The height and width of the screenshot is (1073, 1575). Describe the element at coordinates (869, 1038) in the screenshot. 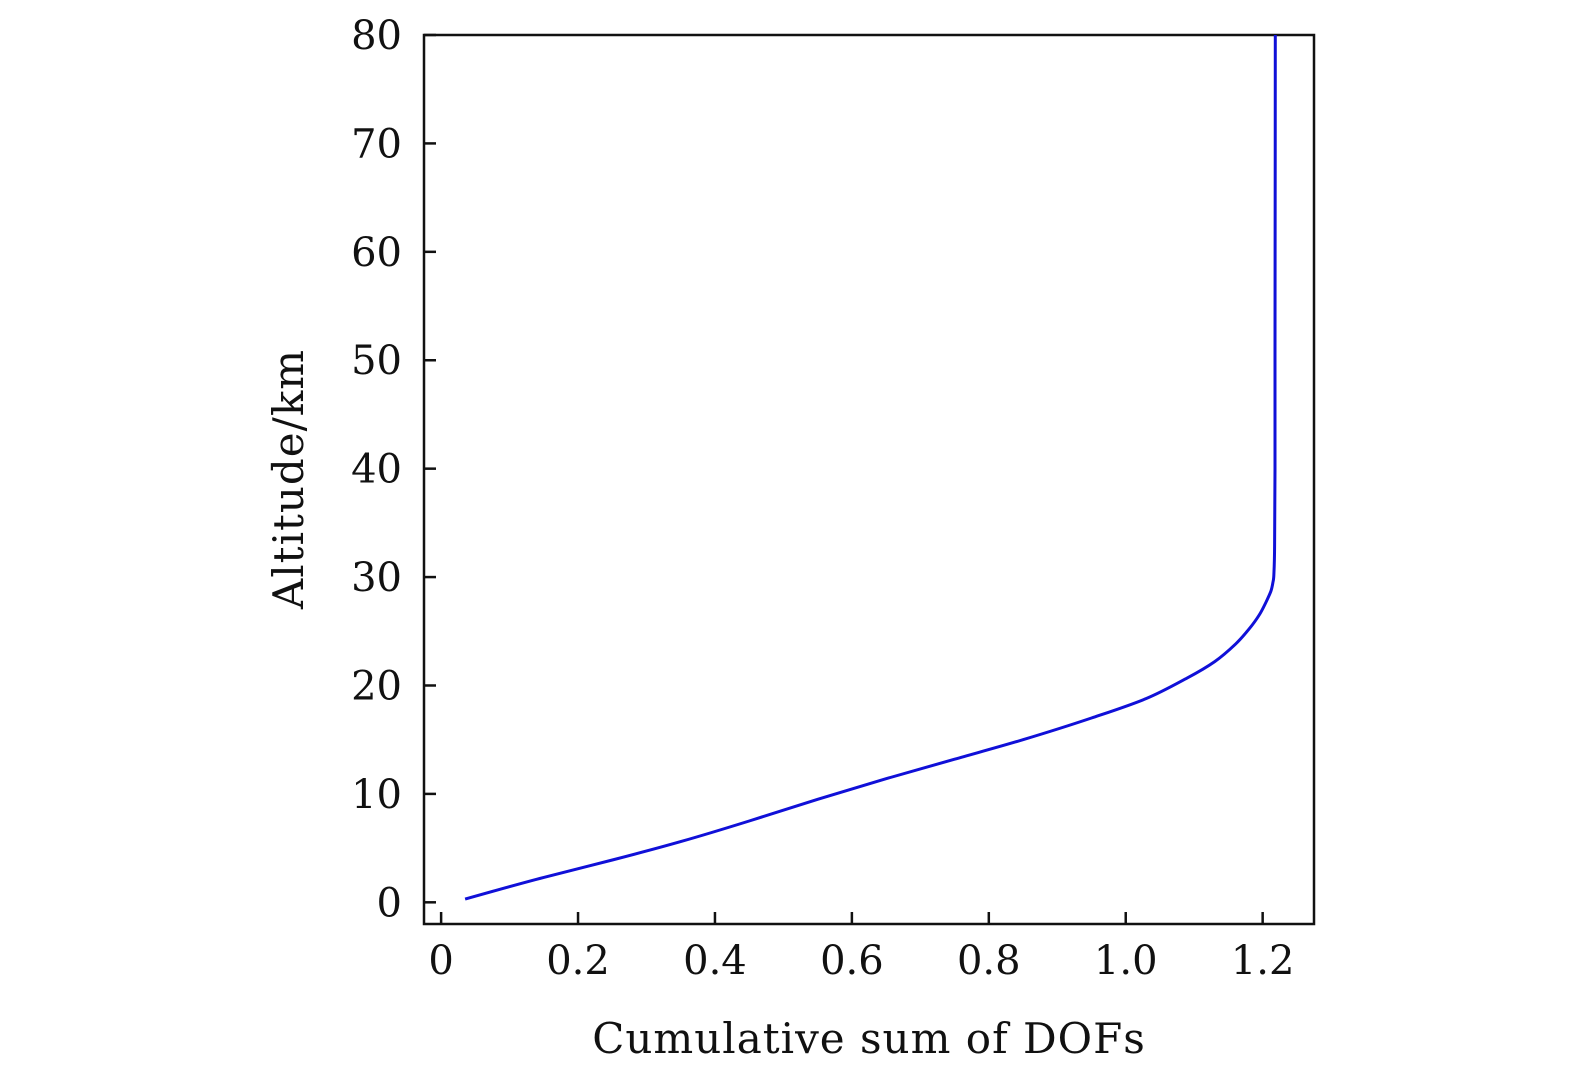

I see `x-axis-label: Cumulative sum of DOFs` at that location.